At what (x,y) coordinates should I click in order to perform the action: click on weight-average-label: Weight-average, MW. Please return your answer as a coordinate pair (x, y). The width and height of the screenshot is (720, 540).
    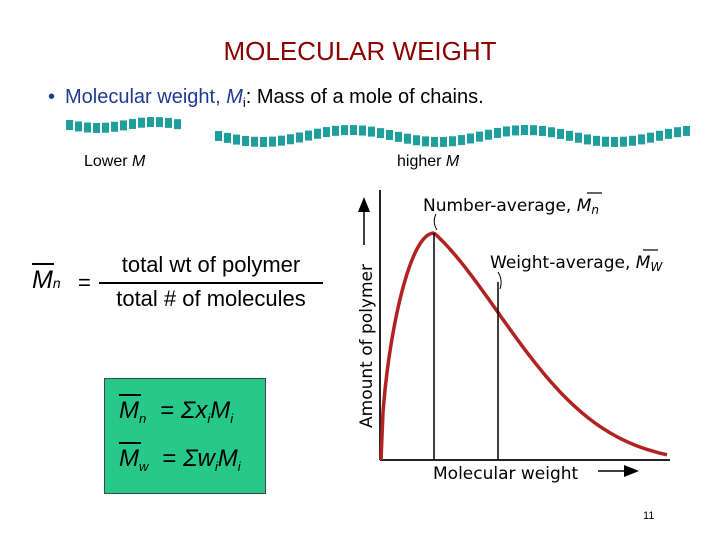
    Looking at the image, I should click on (576, 263).